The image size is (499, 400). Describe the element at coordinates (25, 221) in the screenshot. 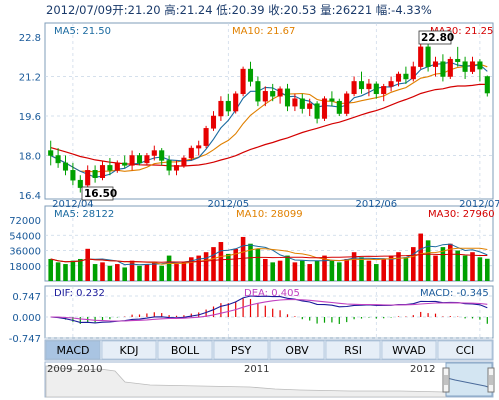

I see `volume-ytick-label: 72000` at that location.